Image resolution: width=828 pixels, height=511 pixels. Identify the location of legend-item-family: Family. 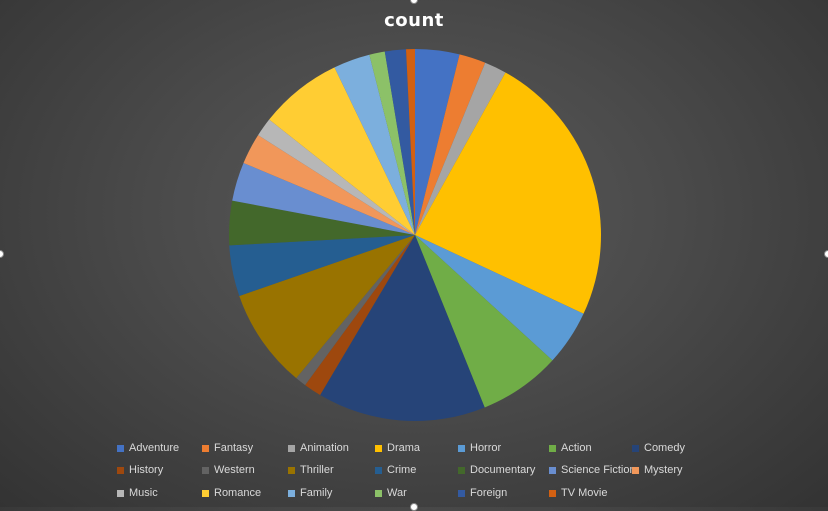
(310, 493).